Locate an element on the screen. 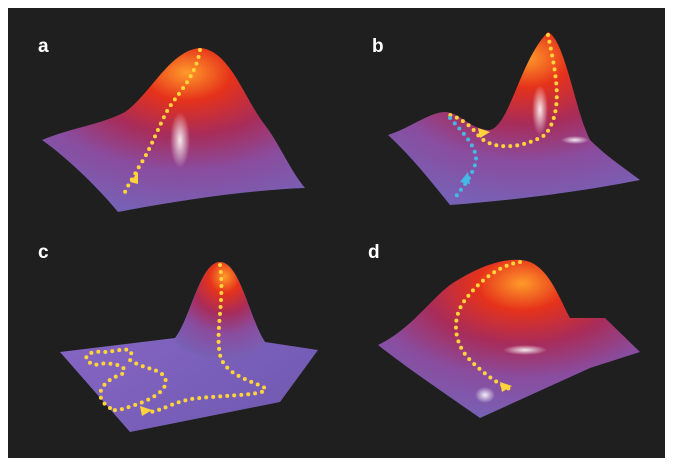 The image size is (673, 471). panel-label: b is located at coordinates (378, 46).